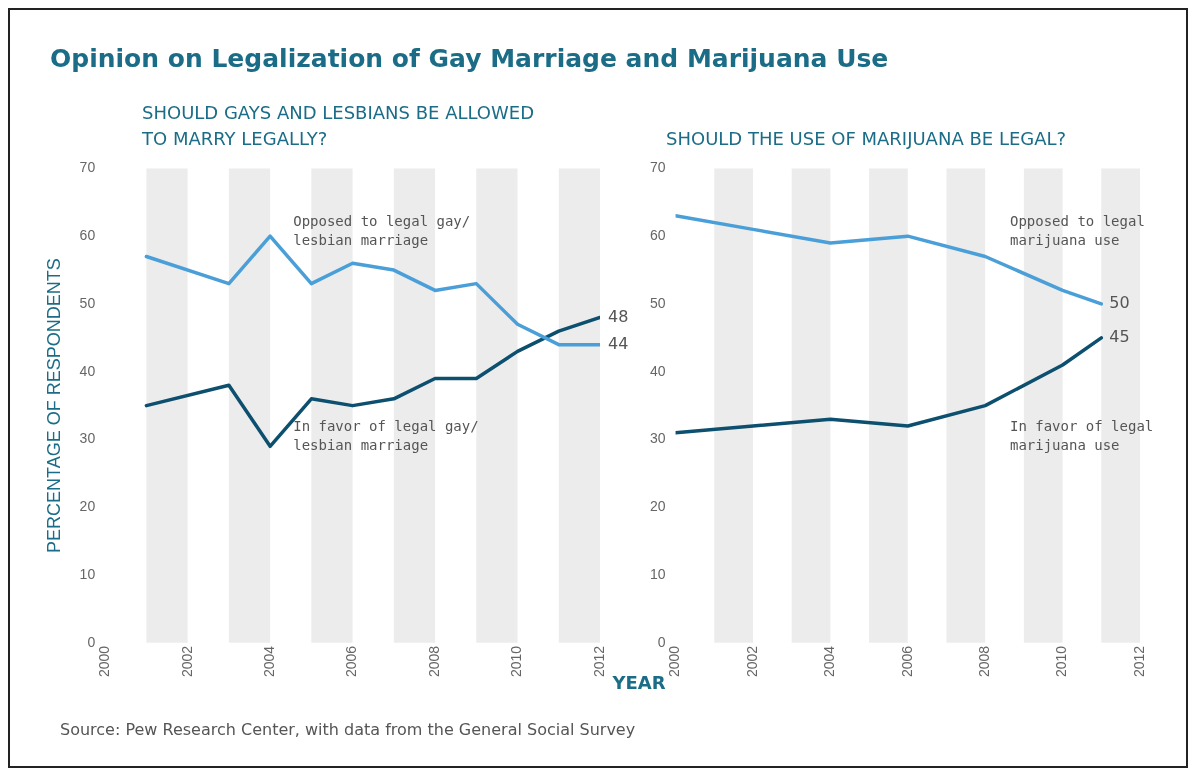 This screenshot has height=777, width=1198. Describe the element at coordinates (1077, 231) in the screenshot. I see `series-label: Opposed to legal marijuana use` at that location.